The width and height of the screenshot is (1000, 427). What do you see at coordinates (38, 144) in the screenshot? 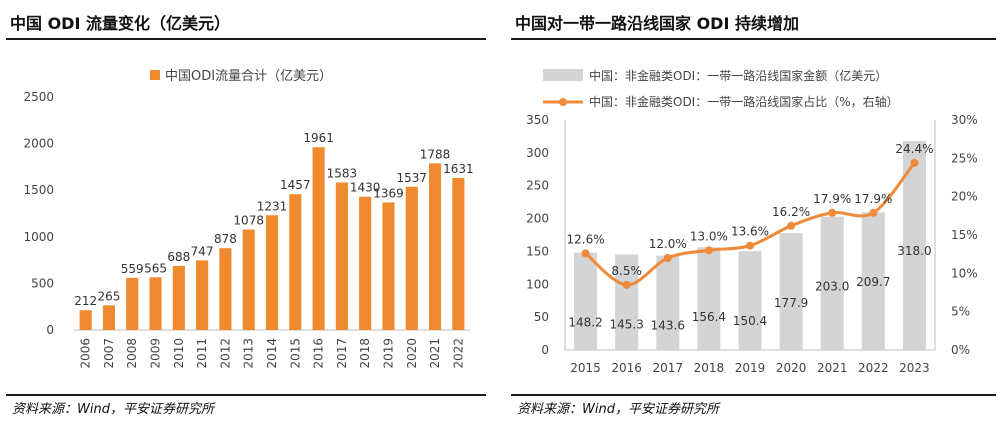
I see `left-y-tick-label: 2000` at bounding box center [38, 144].